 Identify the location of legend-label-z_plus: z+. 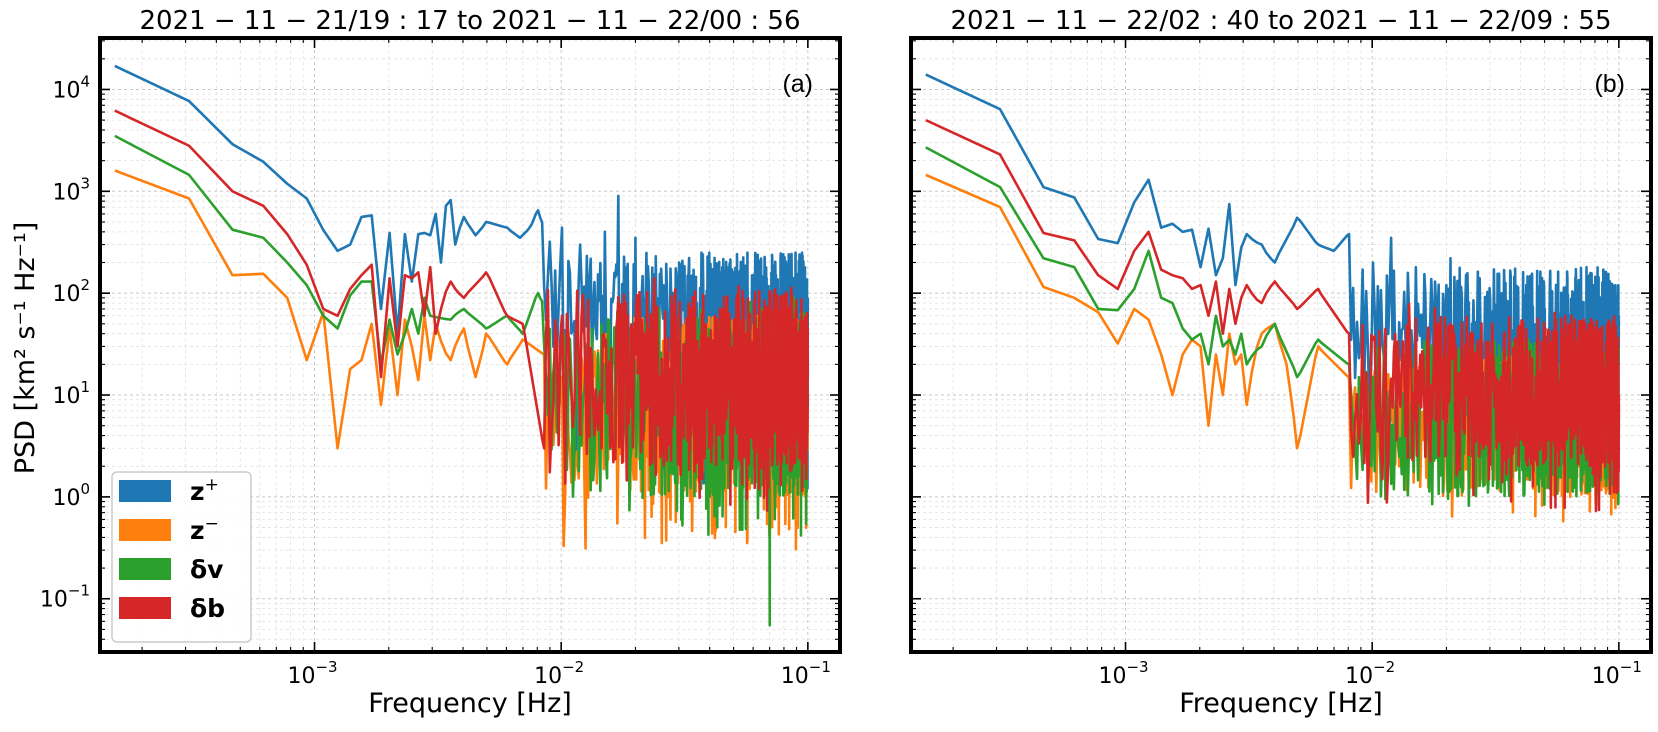
(204, 490).